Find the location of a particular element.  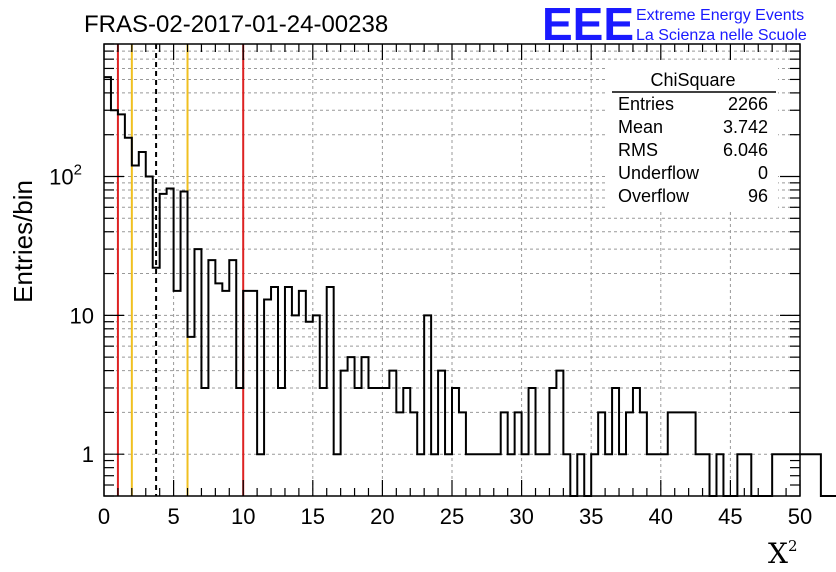

stats-value: 6.046 is located at coordinates (745, 150).